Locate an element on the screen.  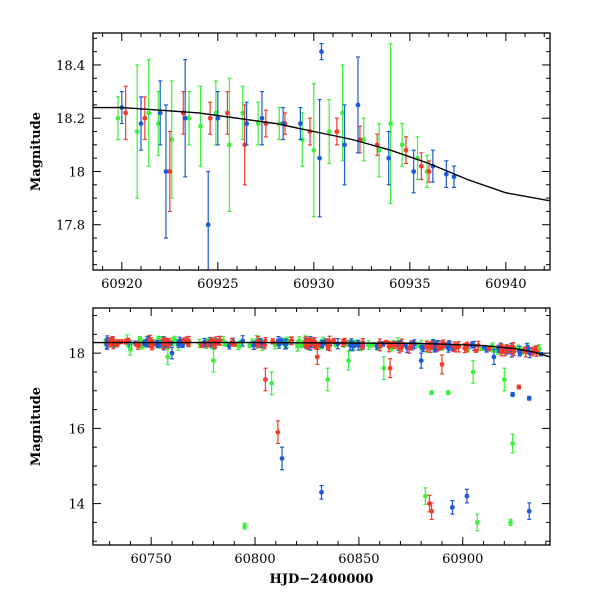
y-tick-label: 18 is located at coordinates (76, 172).